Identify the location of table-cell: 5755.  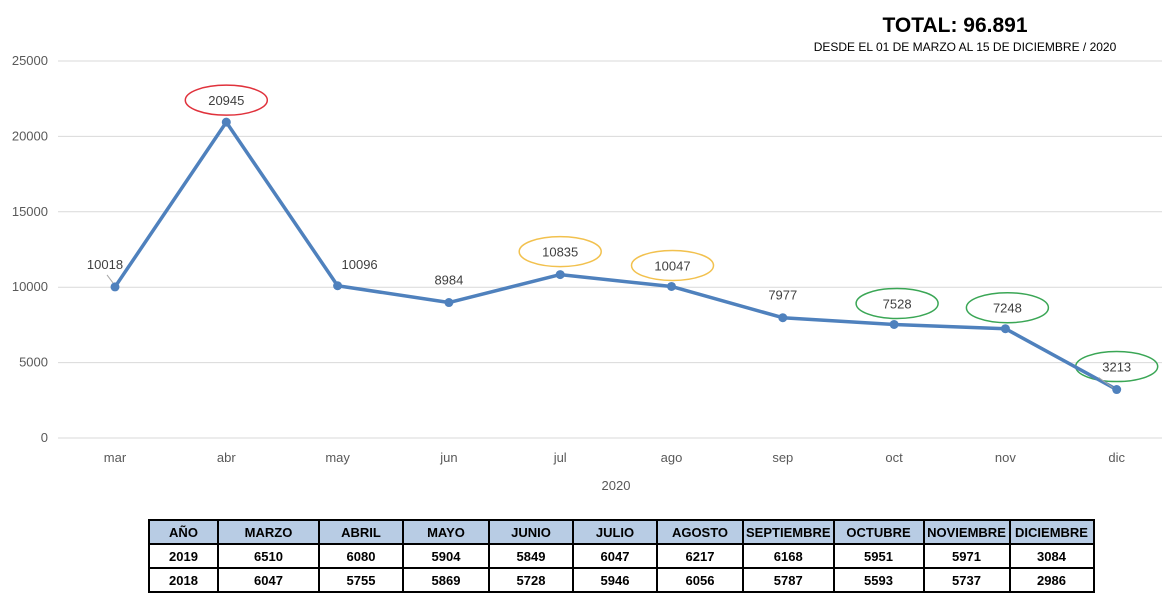
(361, 580).